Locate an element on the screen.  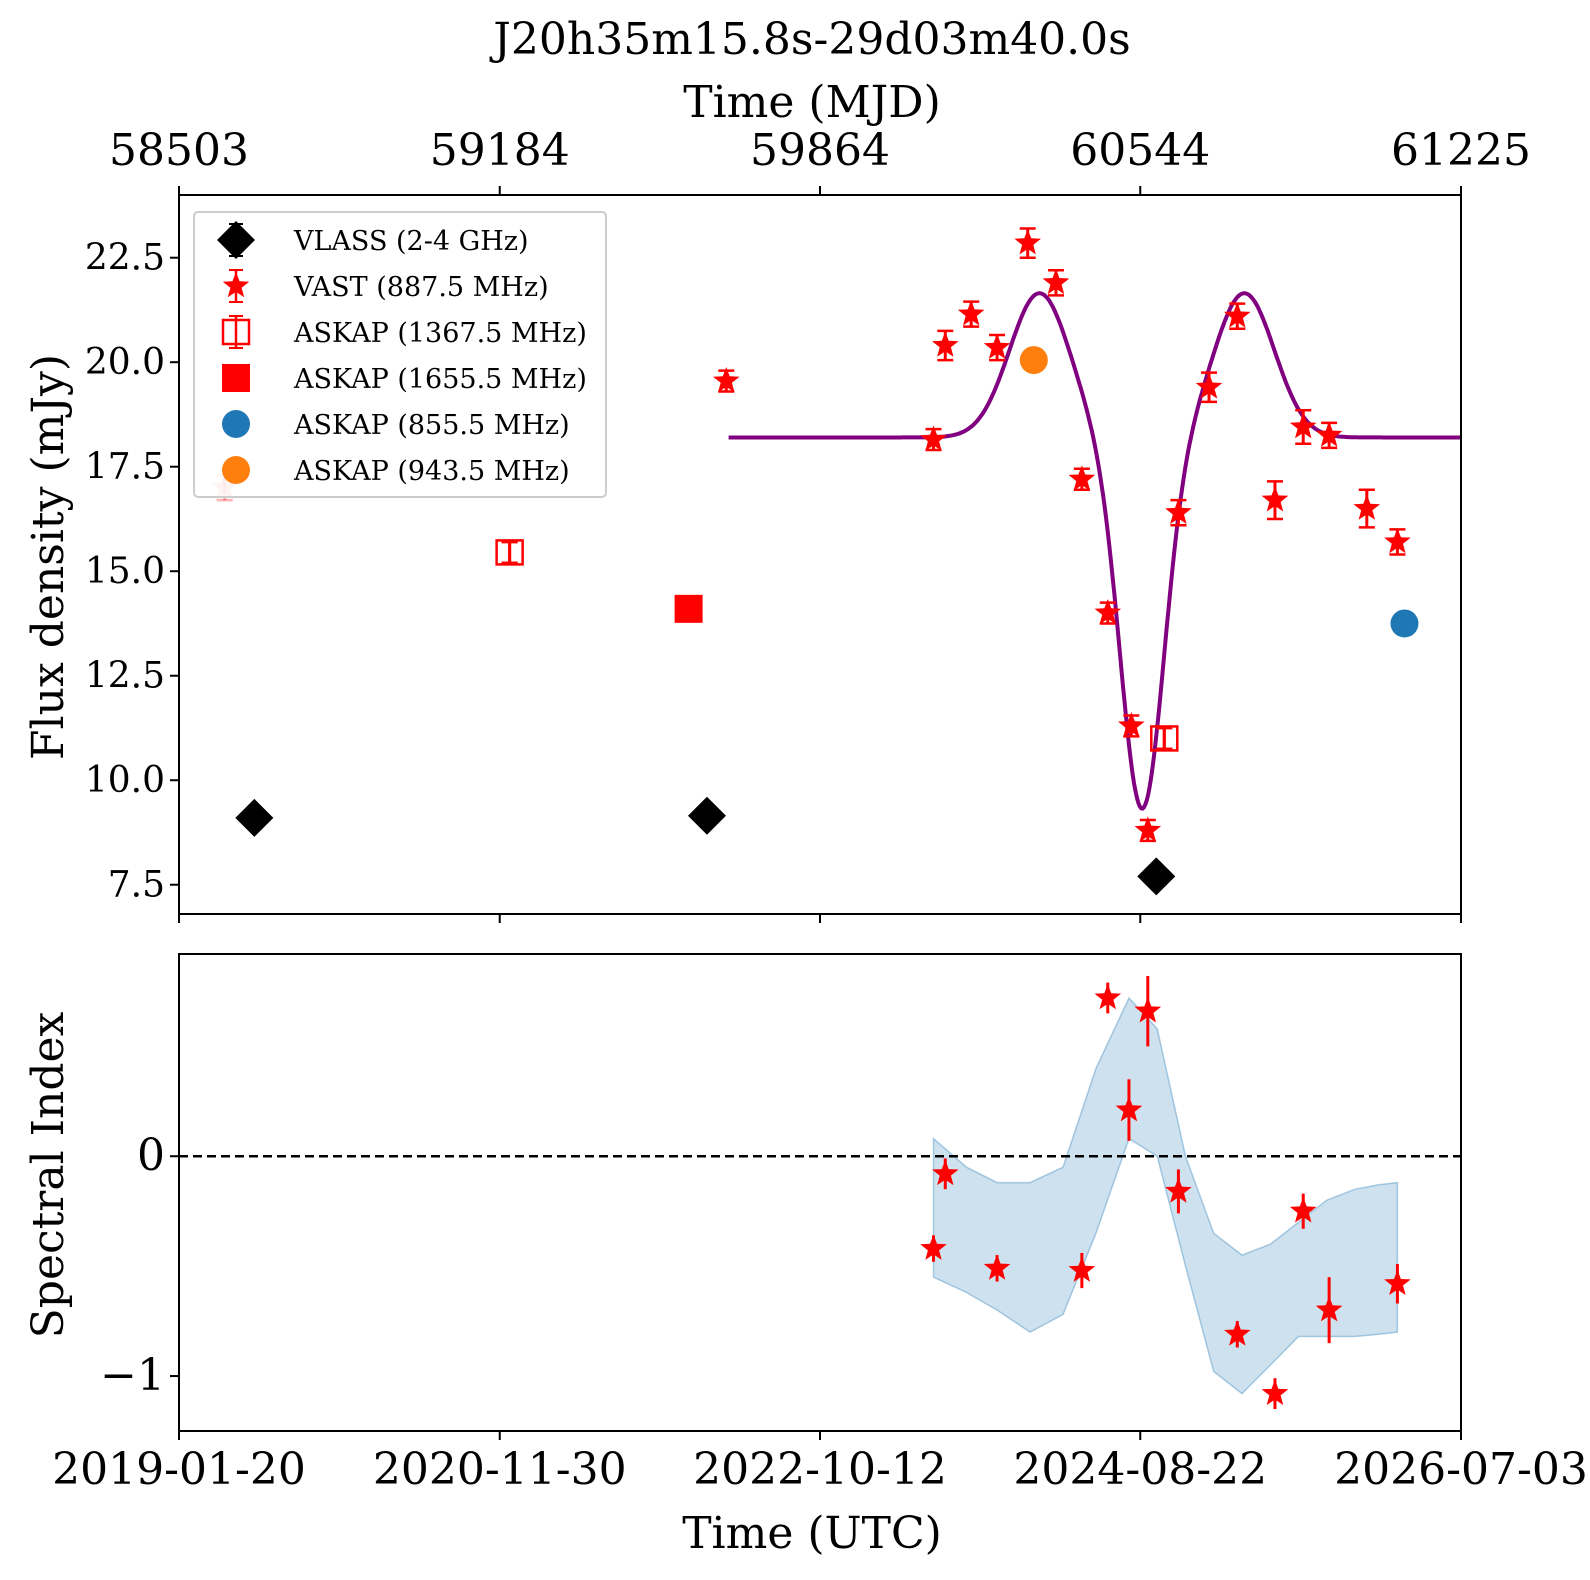
utc-tick-label: 2019-01-20 is located at coordinates (179, 1469).